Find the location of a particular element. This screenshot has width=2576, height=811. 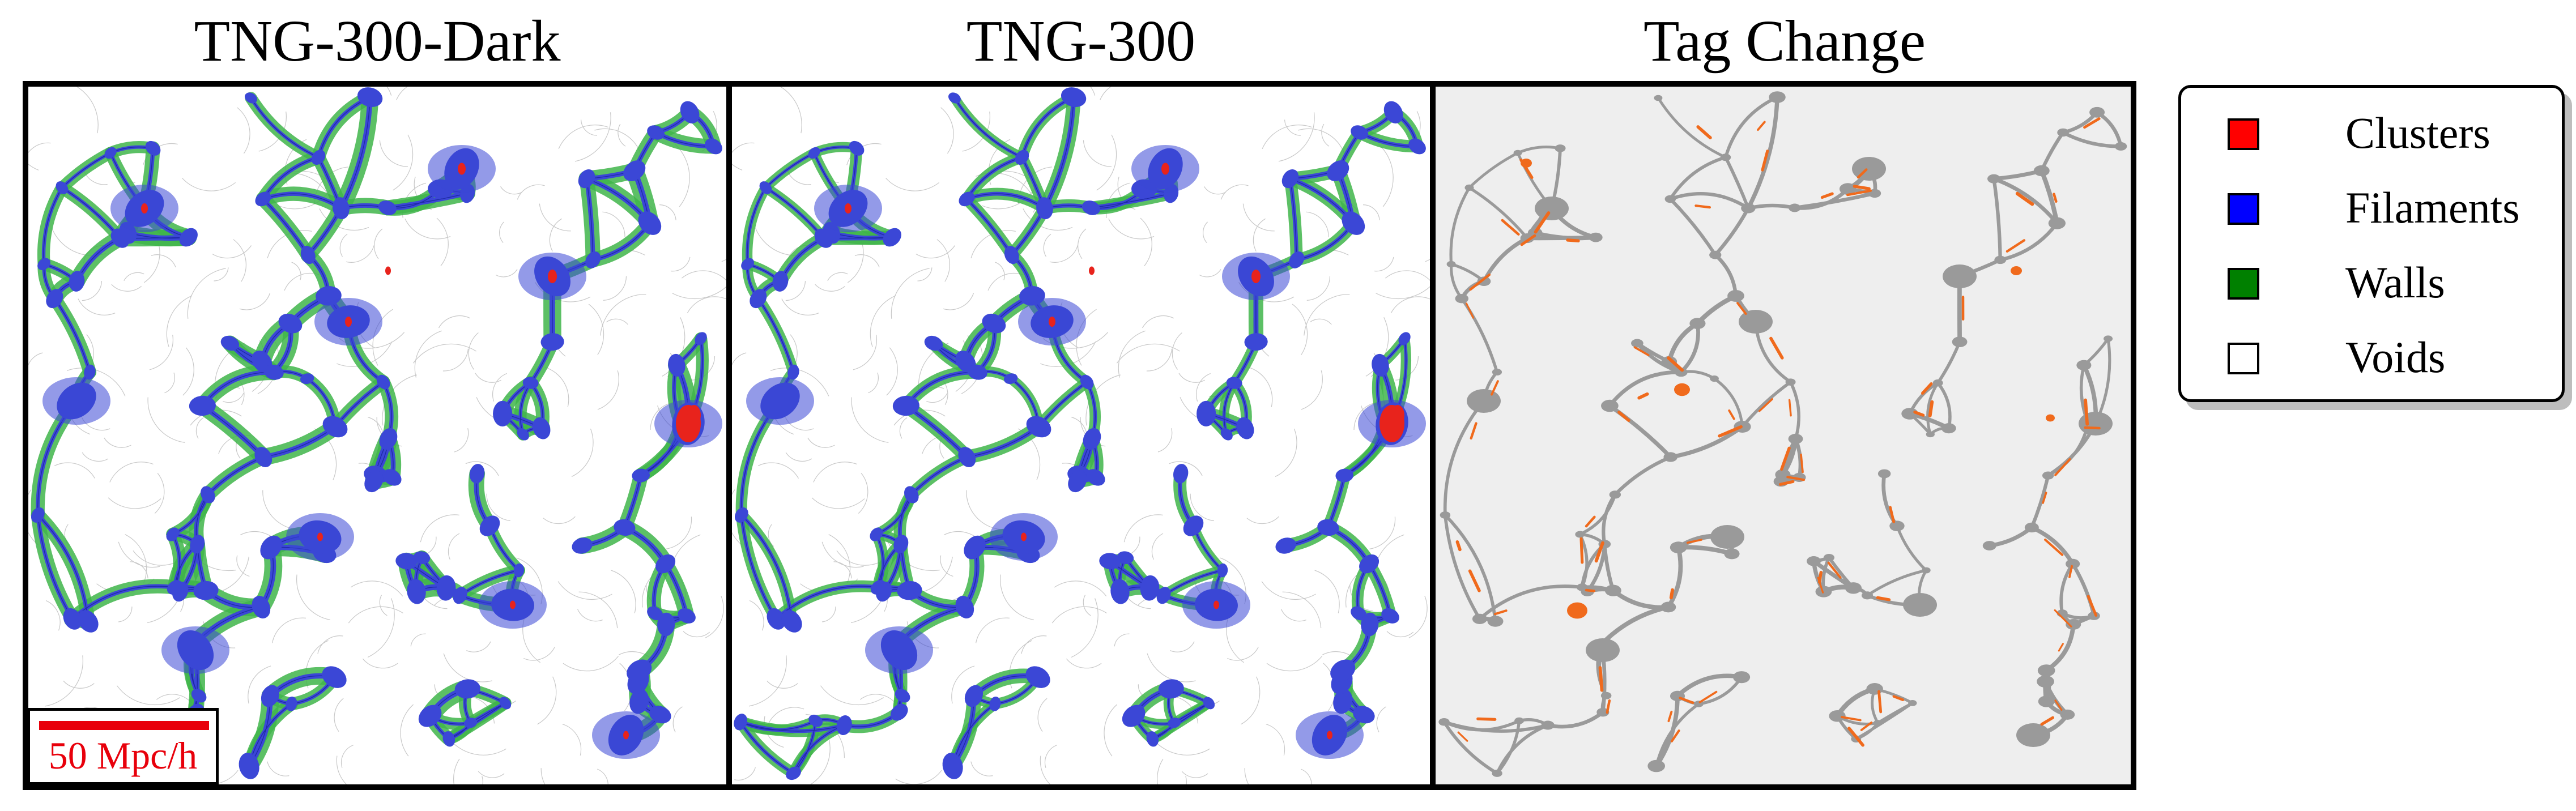

wall-sheet is located at coordinates (621, 242).